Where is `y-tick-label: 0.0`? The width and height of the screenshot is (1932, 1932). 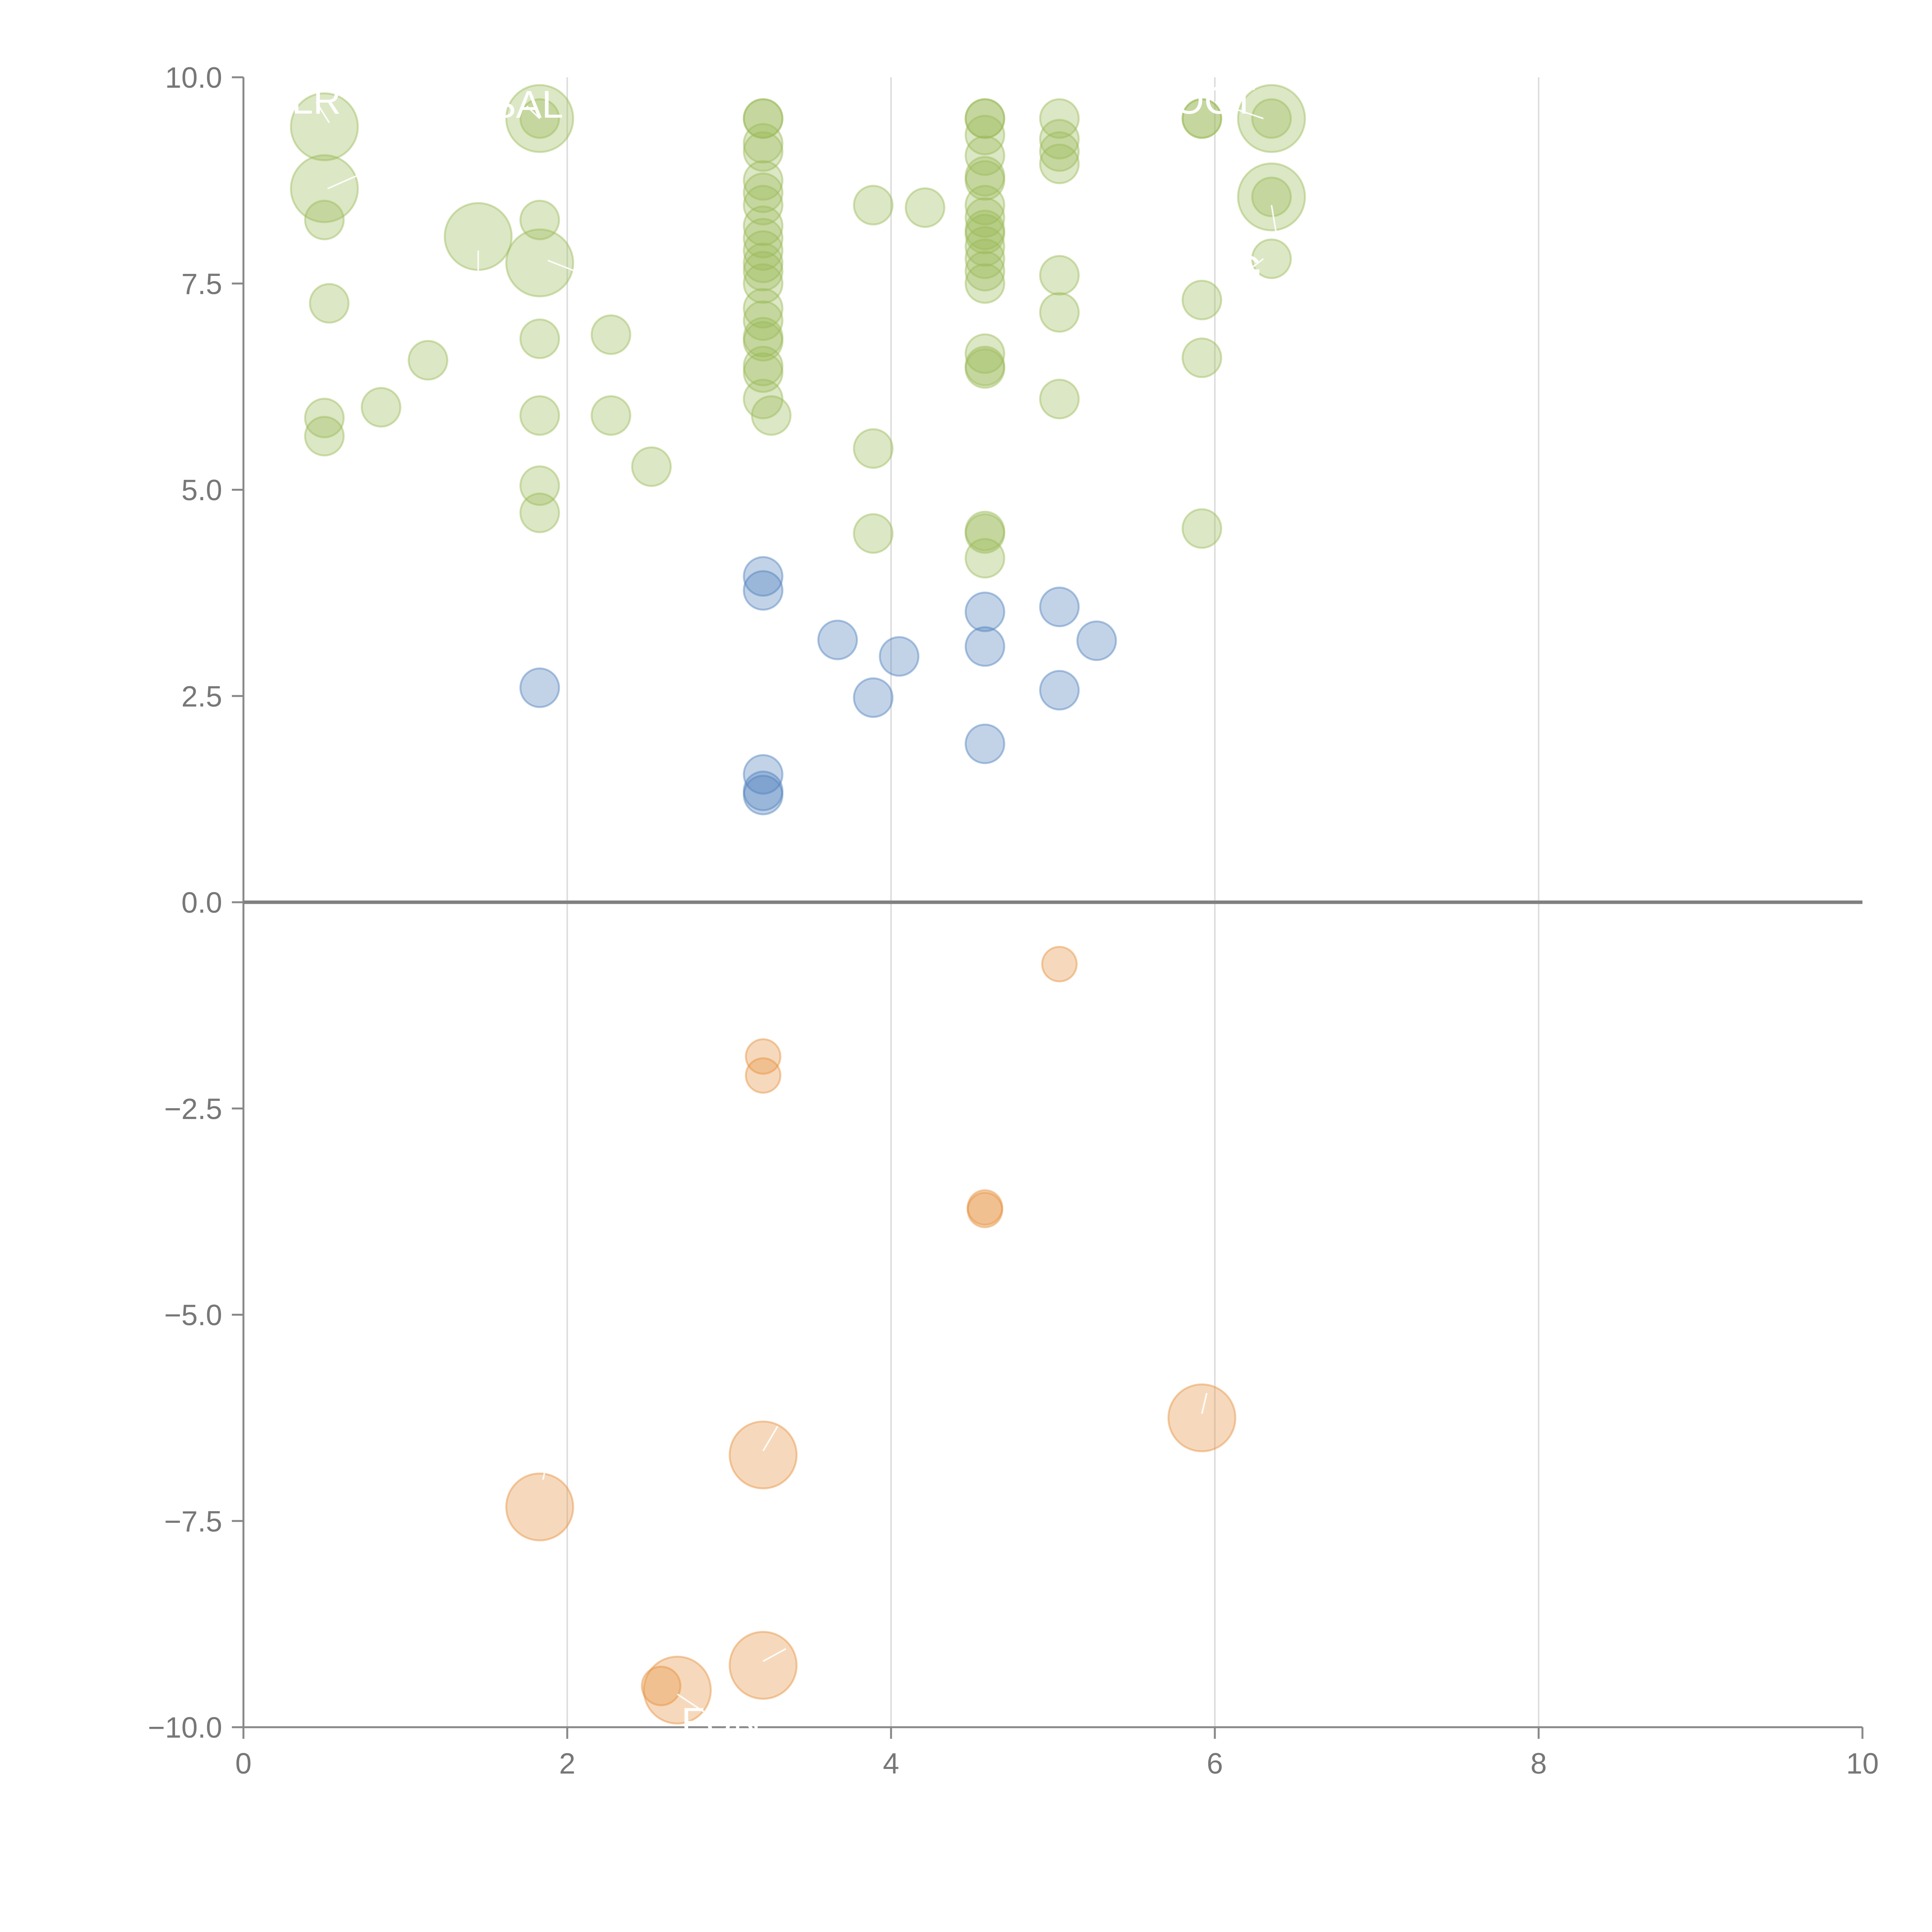 y-tick-label: 0.0 is located at coordinates (202, 903).